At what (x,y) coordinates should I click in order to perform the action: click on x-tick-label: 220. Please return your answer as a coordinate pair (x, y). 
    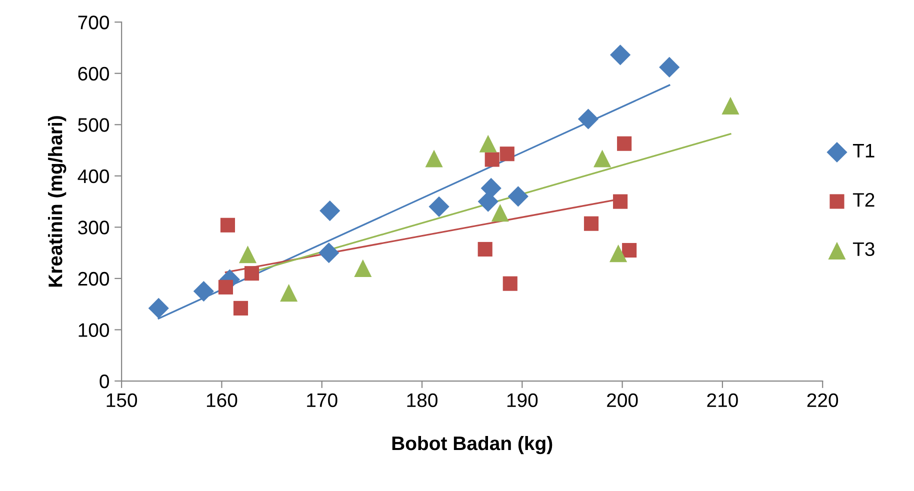
    Looking at the image, I should click on (822, 400).